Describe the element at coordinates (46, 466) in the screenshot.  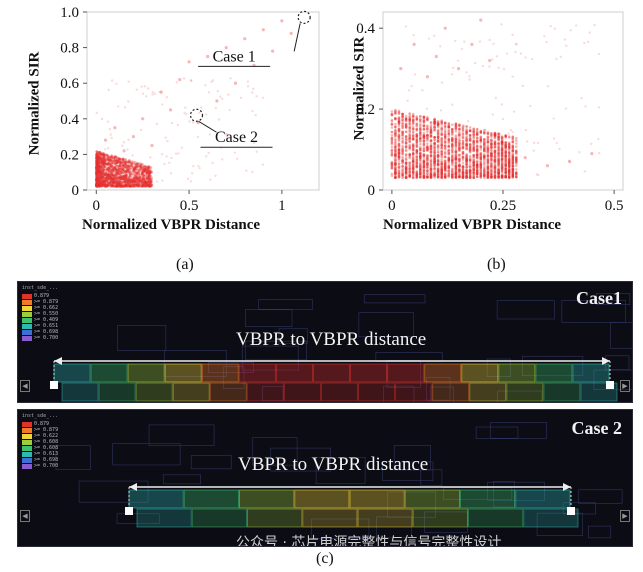
I see `legend-label: >= 0.700` at that location.